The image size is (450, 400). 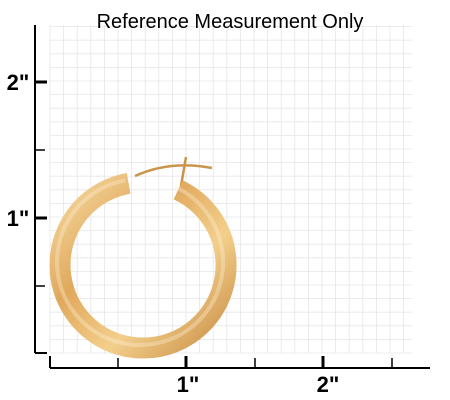 What do you see at coordinates (328, 384) in the screenshot?
I see `x-label: 2"` at bounding box center [328, 384].